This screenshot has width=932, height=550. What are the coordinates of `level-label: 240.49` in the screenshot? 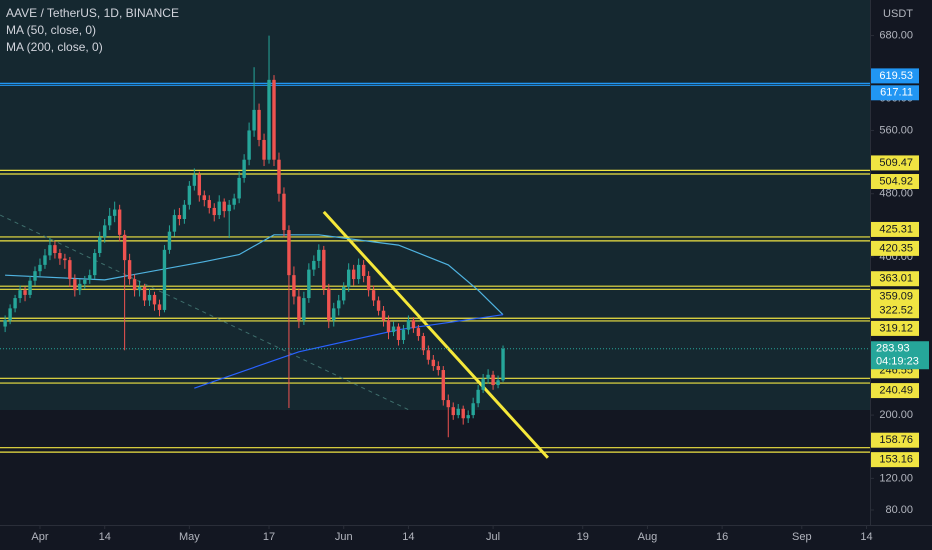 It's located at (896, 390).